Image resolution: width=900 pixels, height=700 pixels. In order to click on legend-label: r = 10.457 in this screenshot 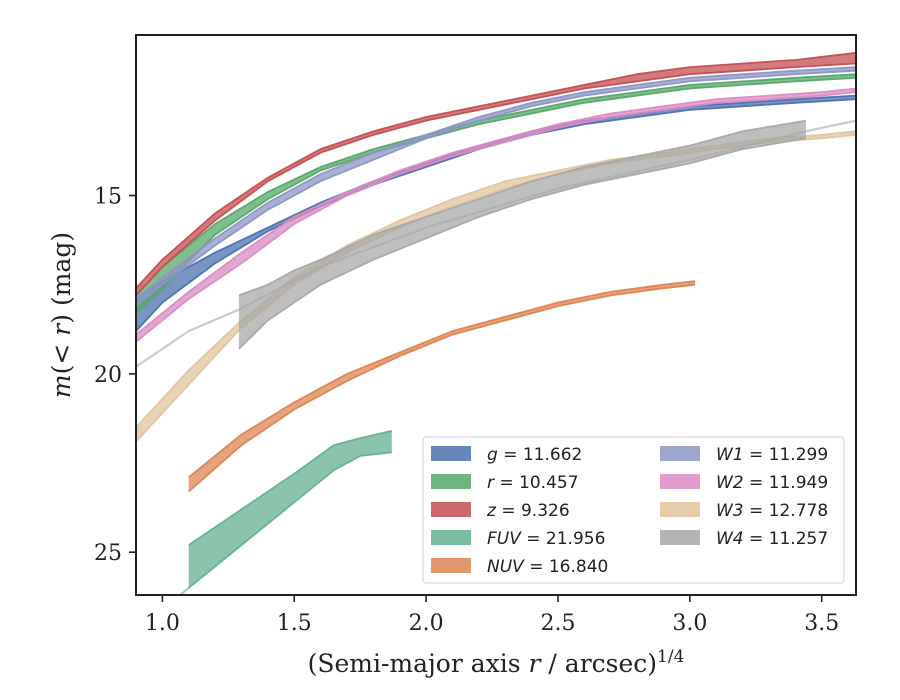, I will do `click(533, 483)`.